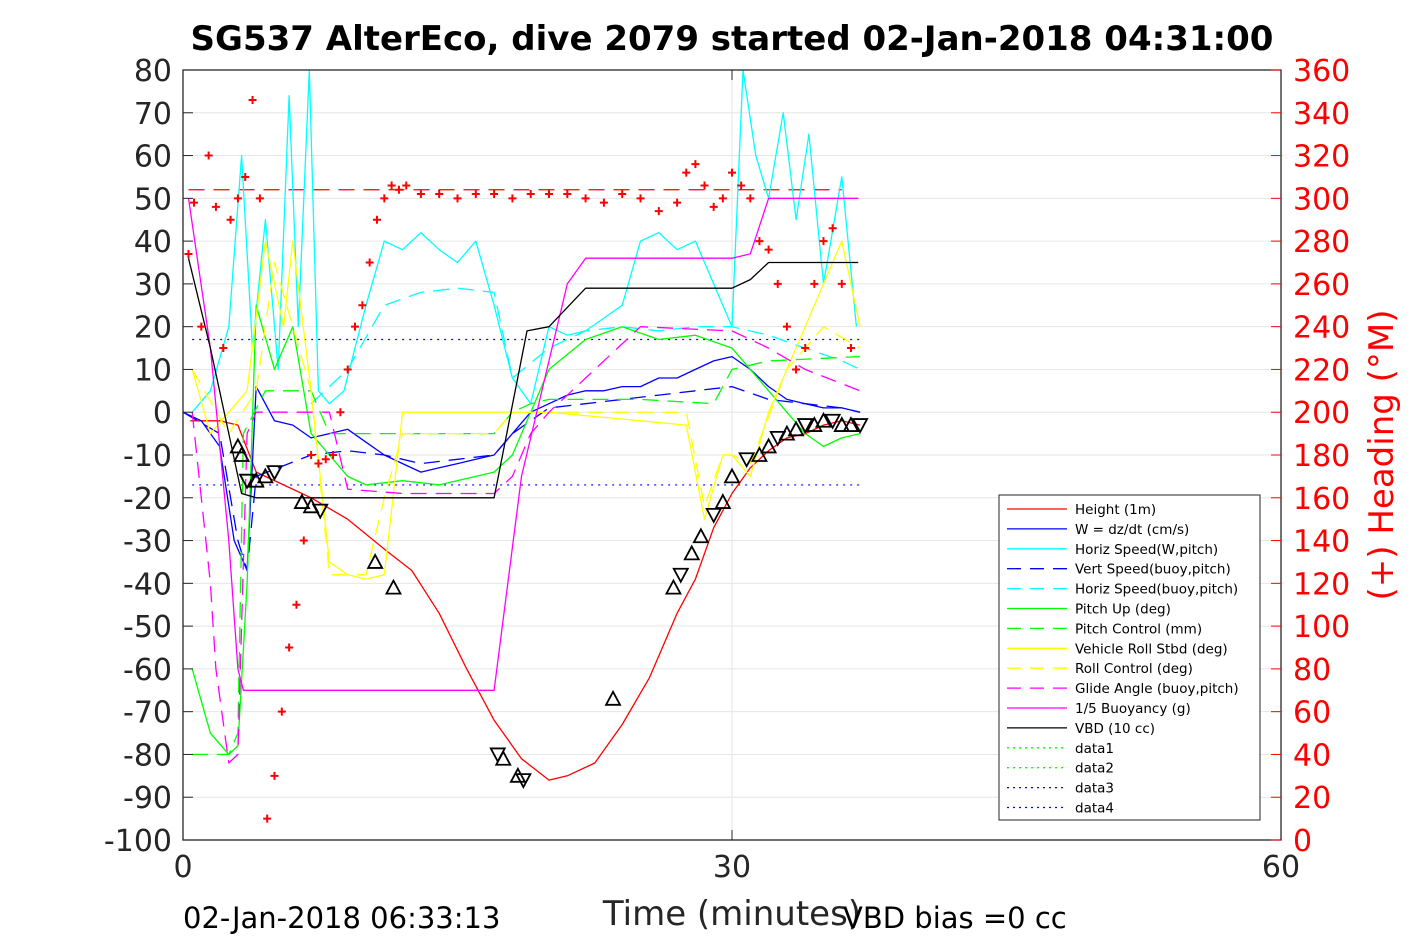 This screenshot has width=1417, height=945. What do you see at coordinates (147, 755) in the screenshot?
I see `left-tick-label: -80` at bounding box center [147, 755].